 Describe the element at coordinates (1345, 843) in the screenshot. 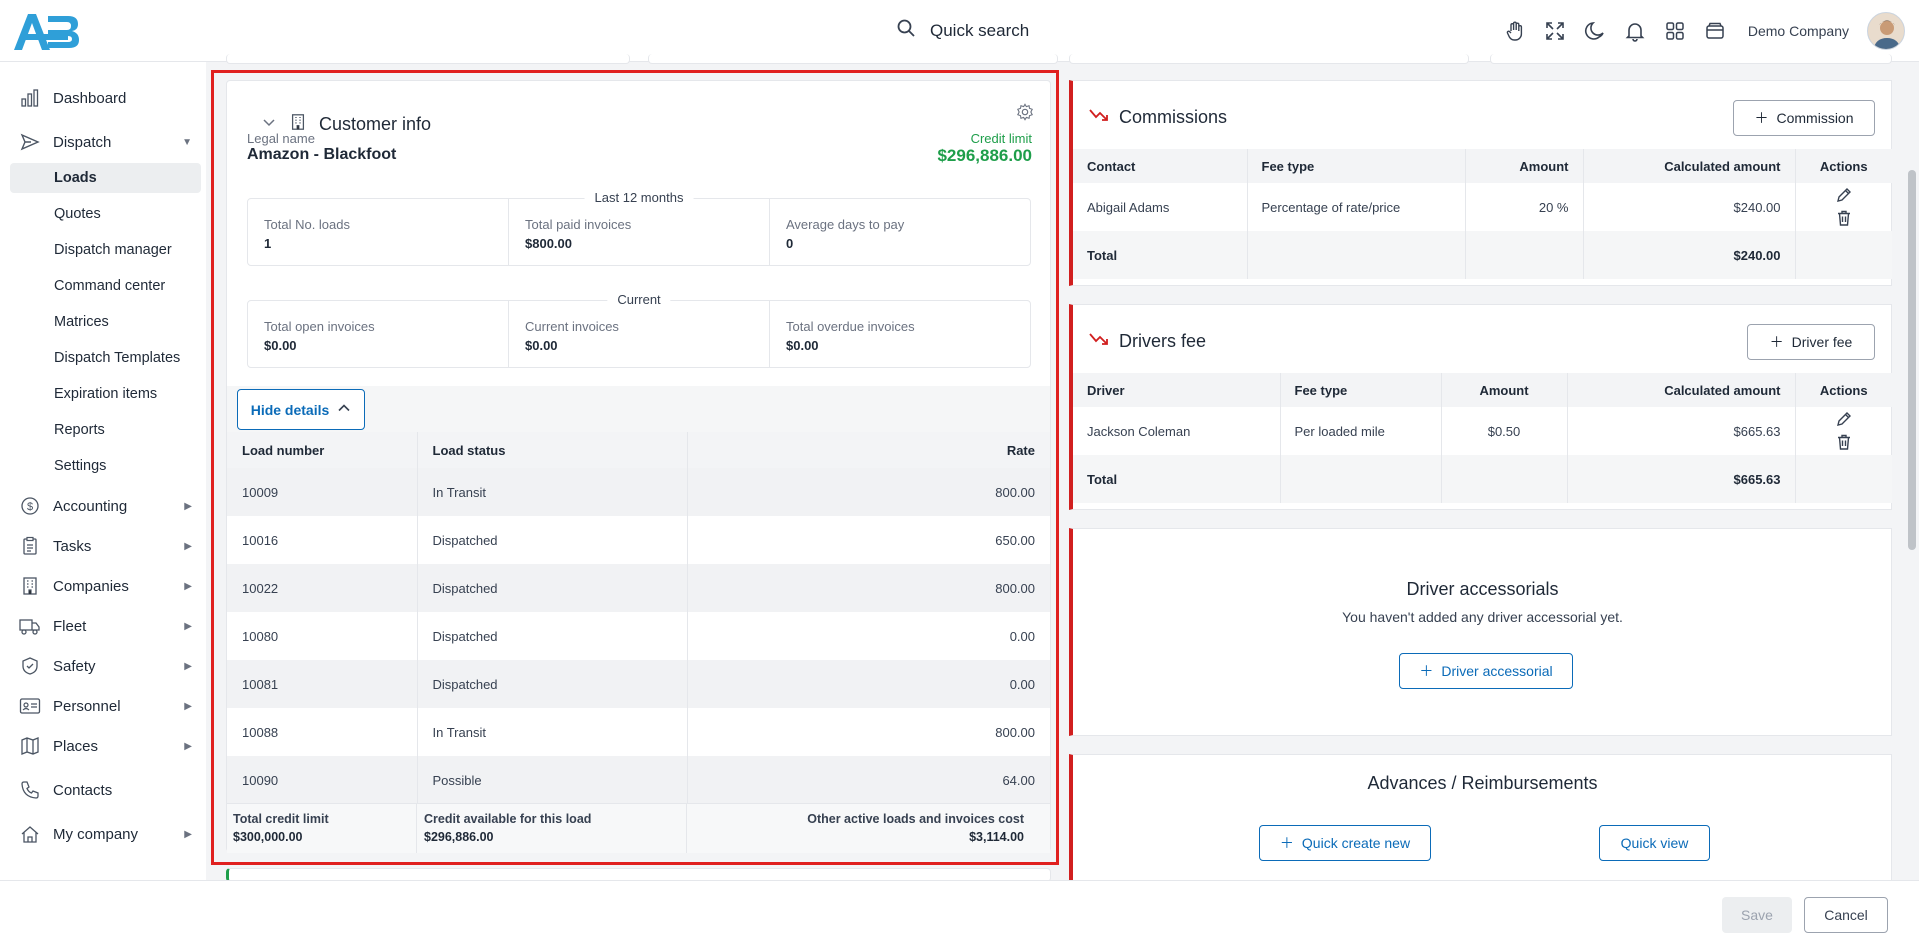

I see `quick-create-new-button: ＋ Quick create new` at that location.